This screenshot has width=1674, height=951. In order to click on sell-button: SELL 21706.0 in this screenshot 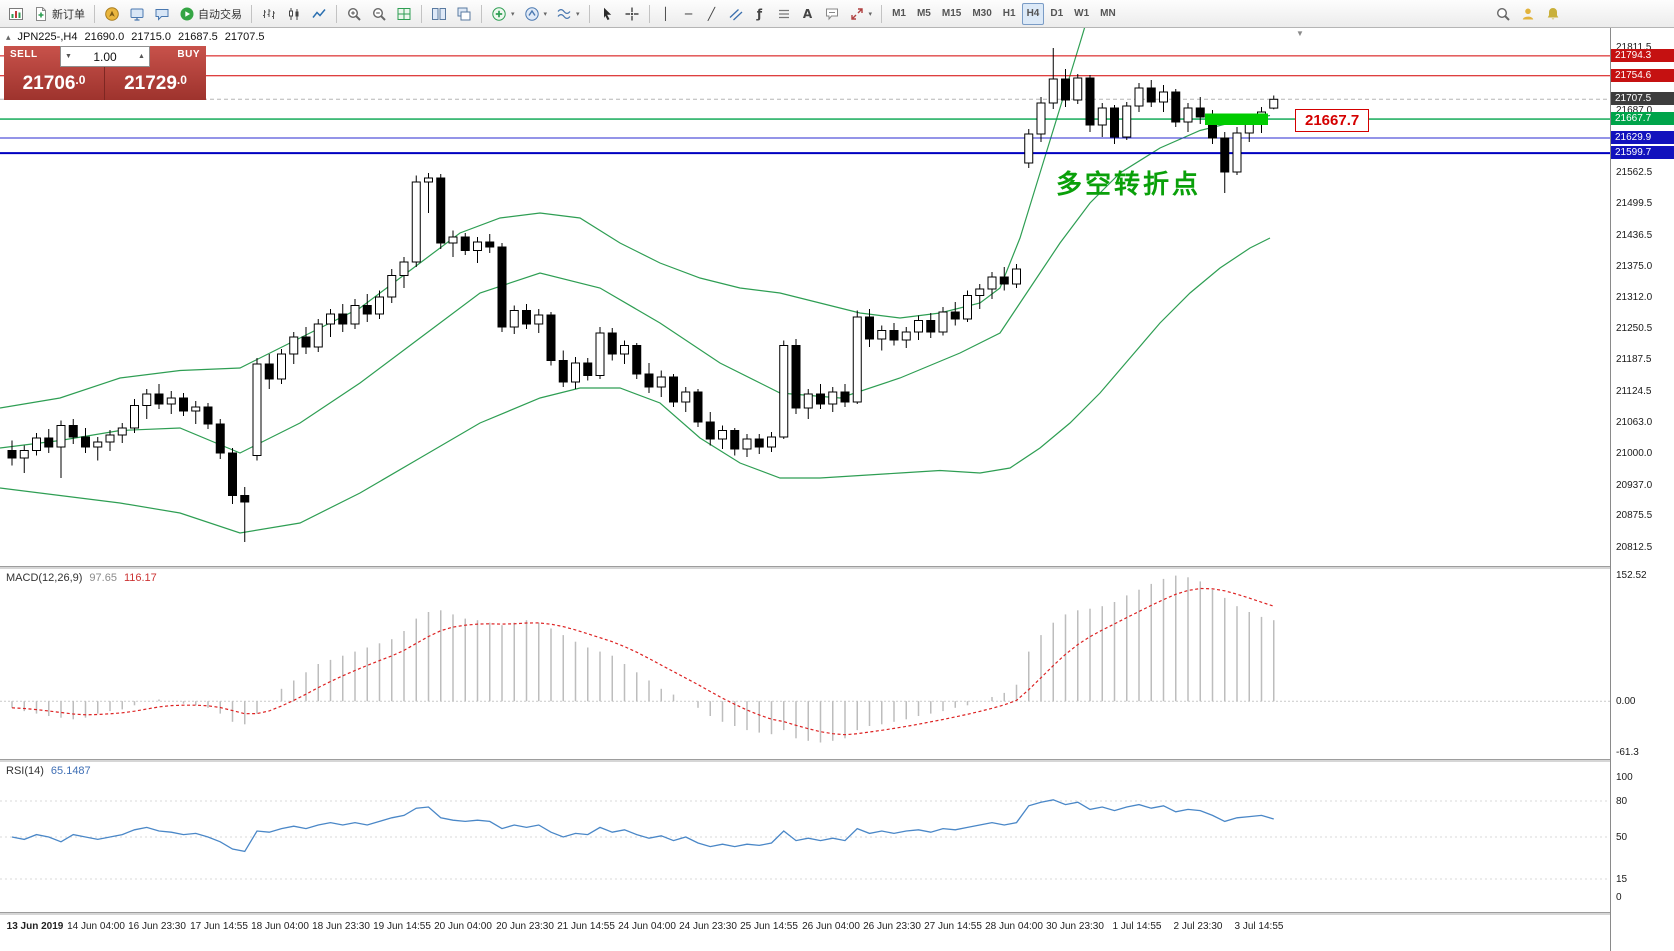, I will do `click(54, 73)`.